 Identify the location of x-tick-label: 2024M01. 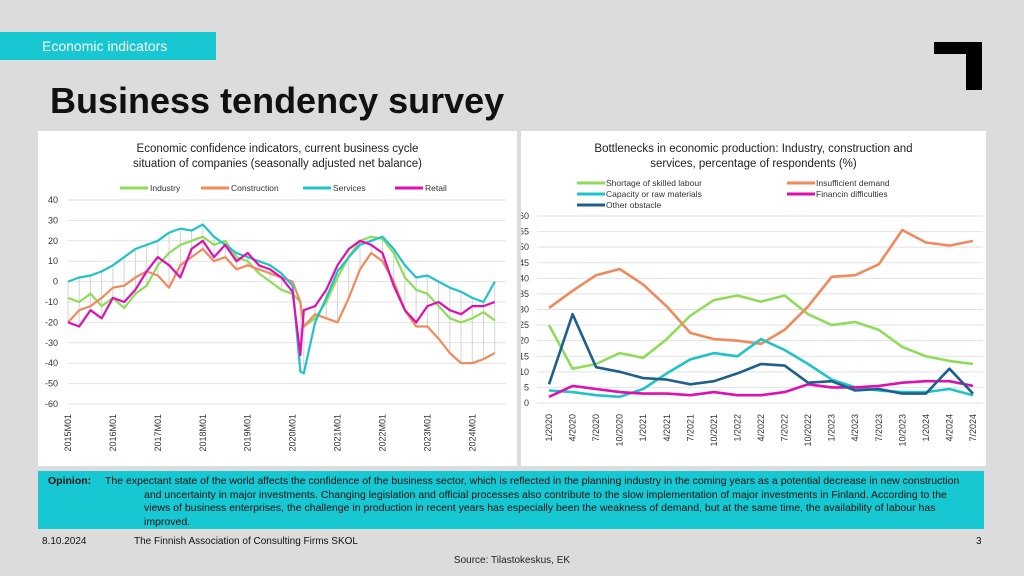
(472, 433).